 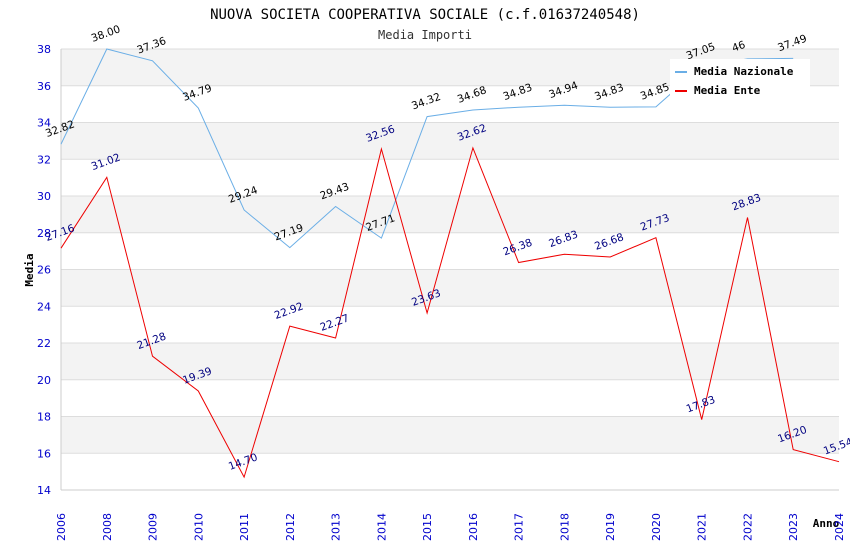 I want to click on y-tick-label: 14, so click(x=44, y=490).